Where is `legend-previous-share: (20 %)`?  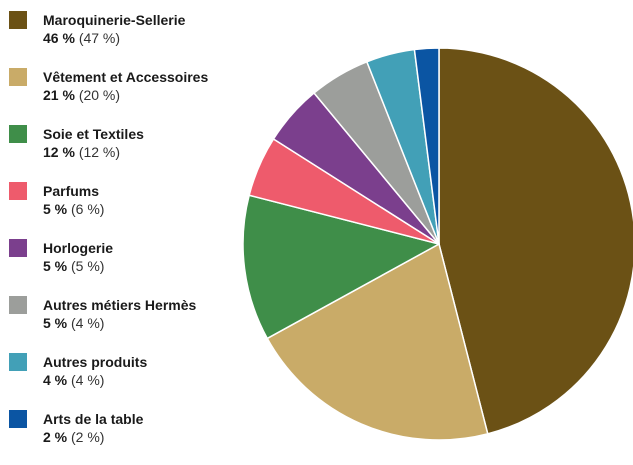 legend-previous-share: (20 %) is located at coordinates (99, 95).